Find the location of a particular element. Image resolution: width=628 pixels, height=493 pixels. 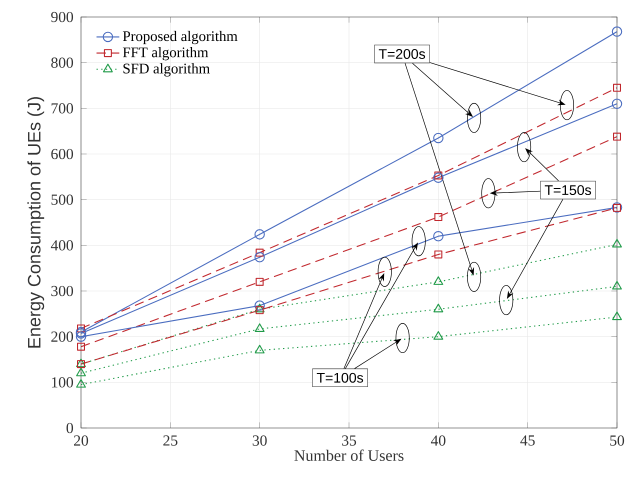

x-tick-label: 50 is located at coordinates (617, 440).